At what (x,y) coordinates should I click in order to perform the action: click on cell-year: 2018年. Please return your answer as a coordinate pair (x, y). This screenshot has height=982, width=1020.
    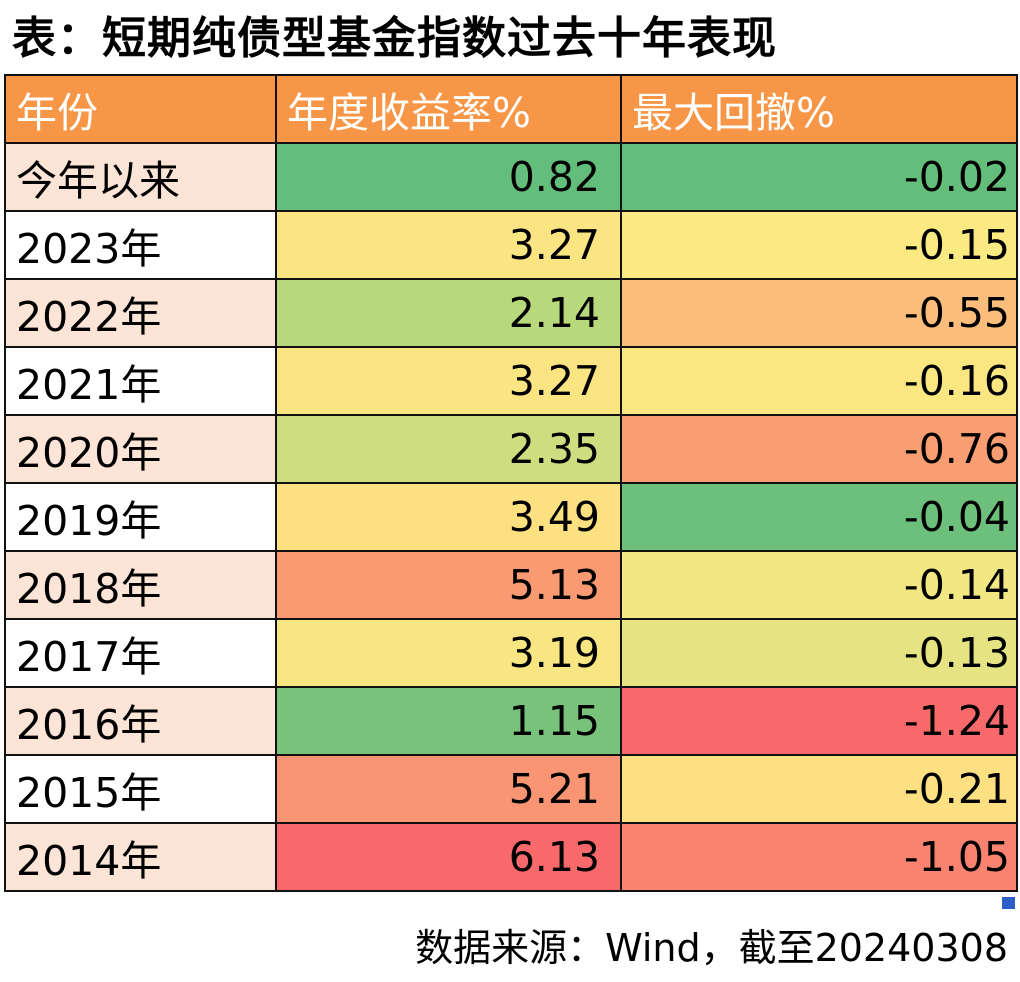
    Looking at the image, I should click on (140, 585).